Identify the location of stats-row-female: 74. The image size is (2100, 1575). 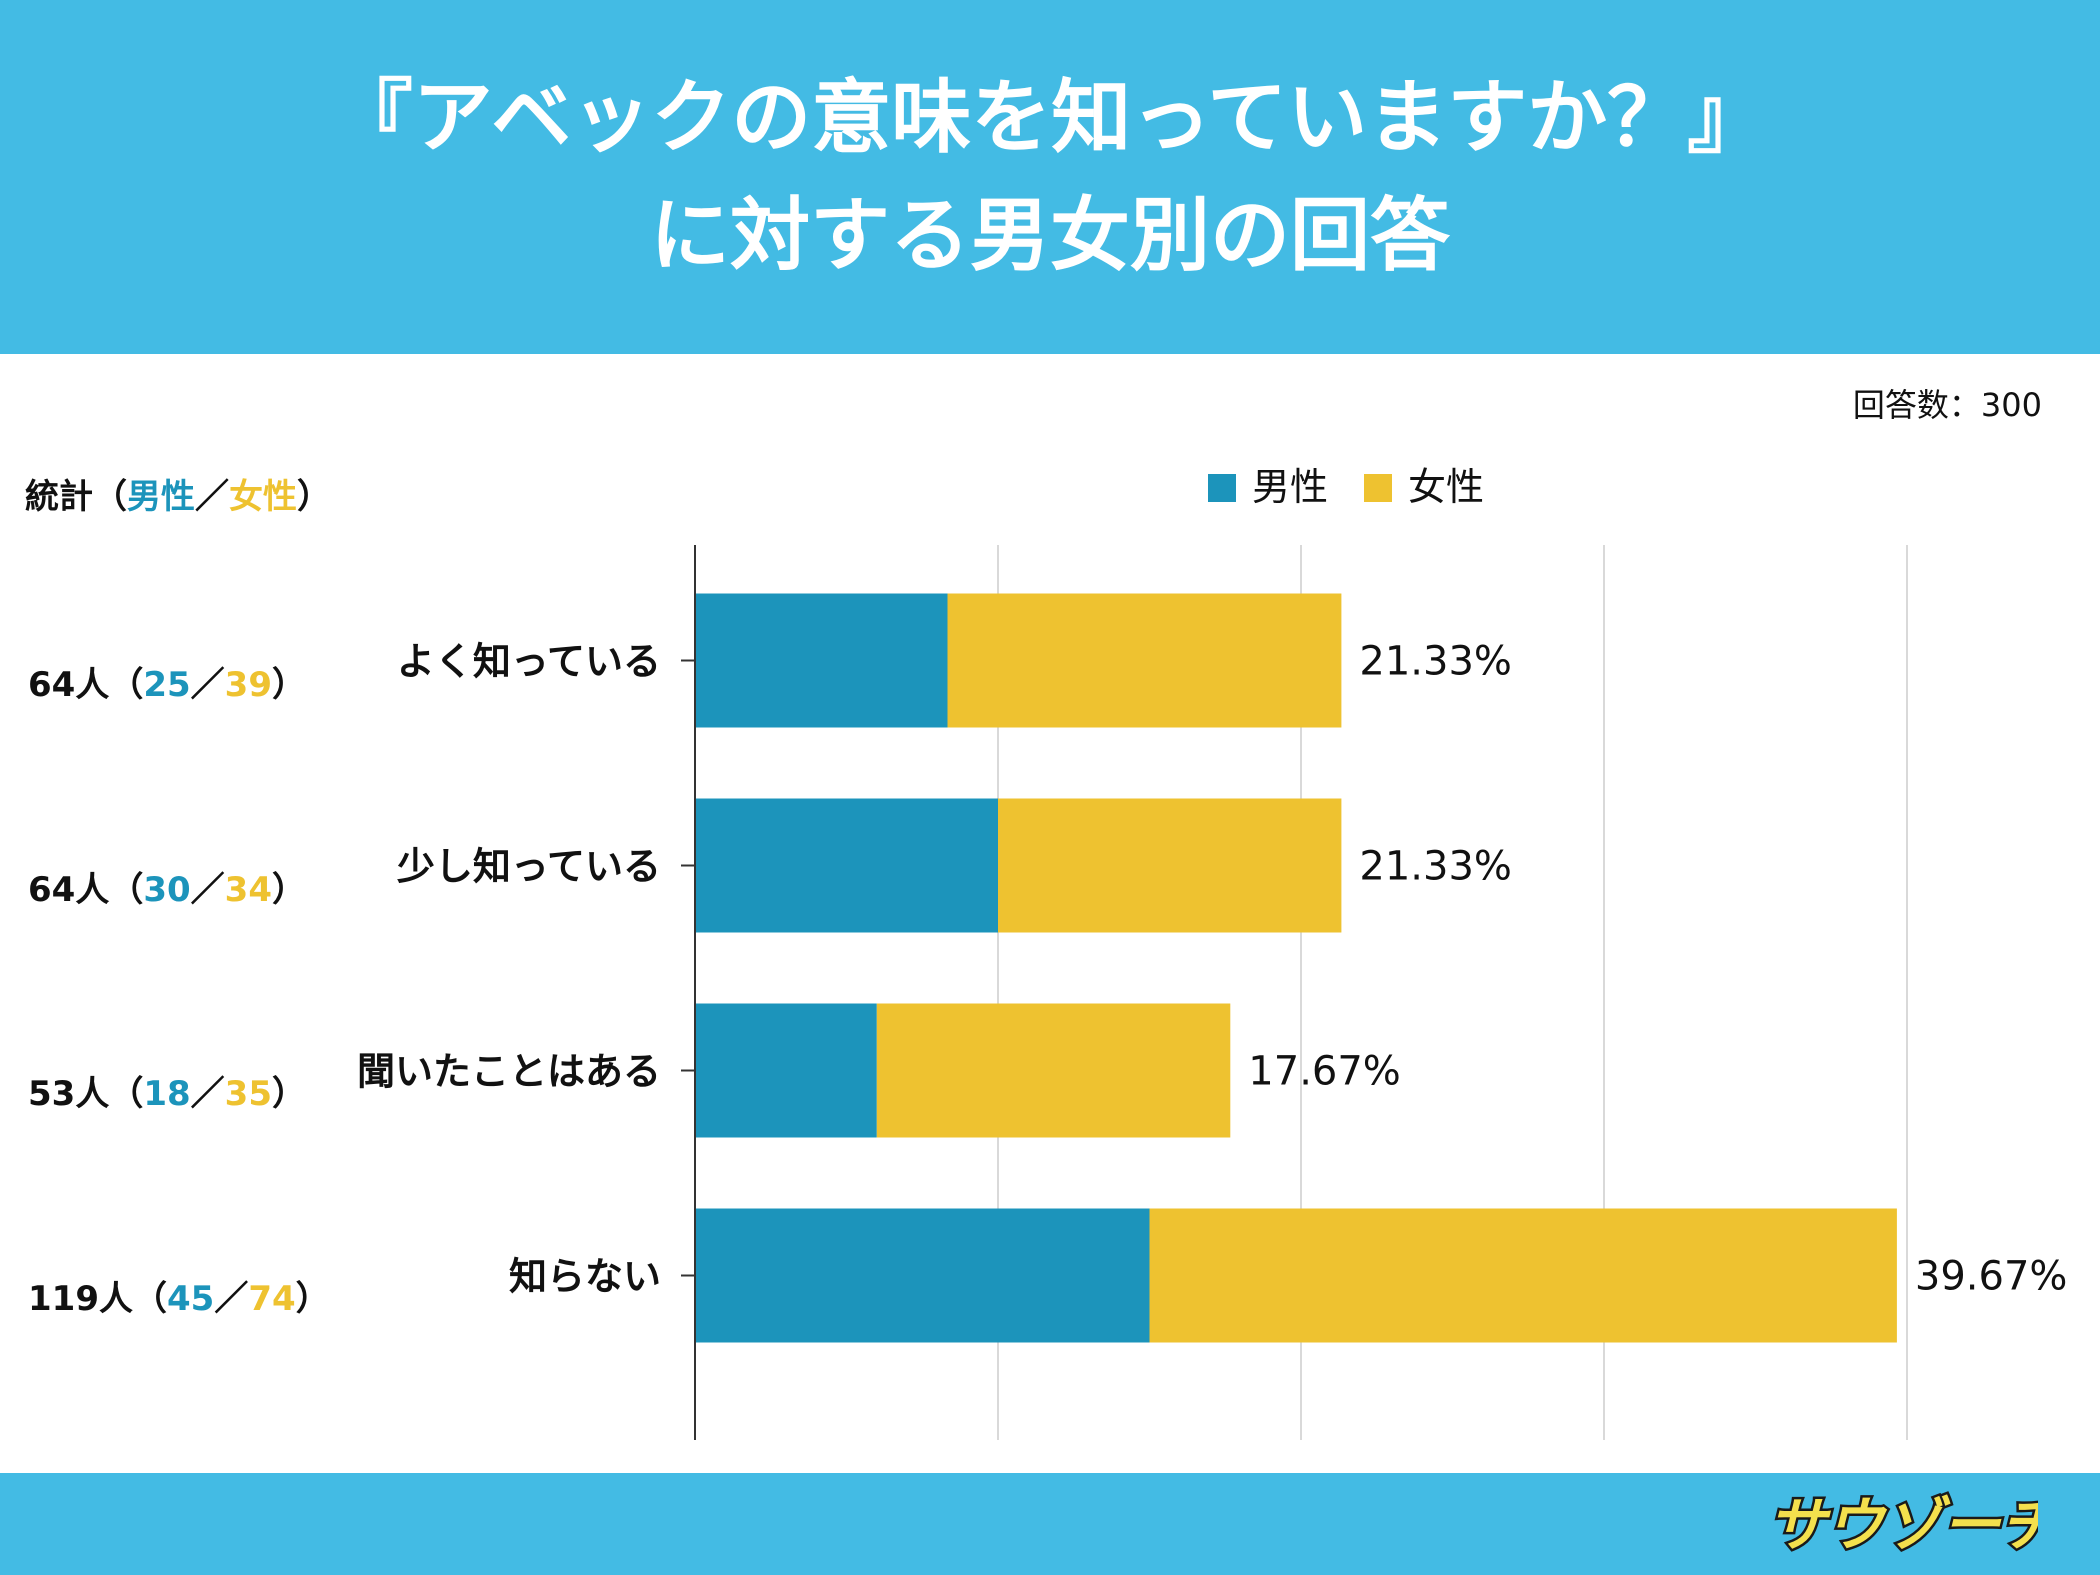
(272, 1299).